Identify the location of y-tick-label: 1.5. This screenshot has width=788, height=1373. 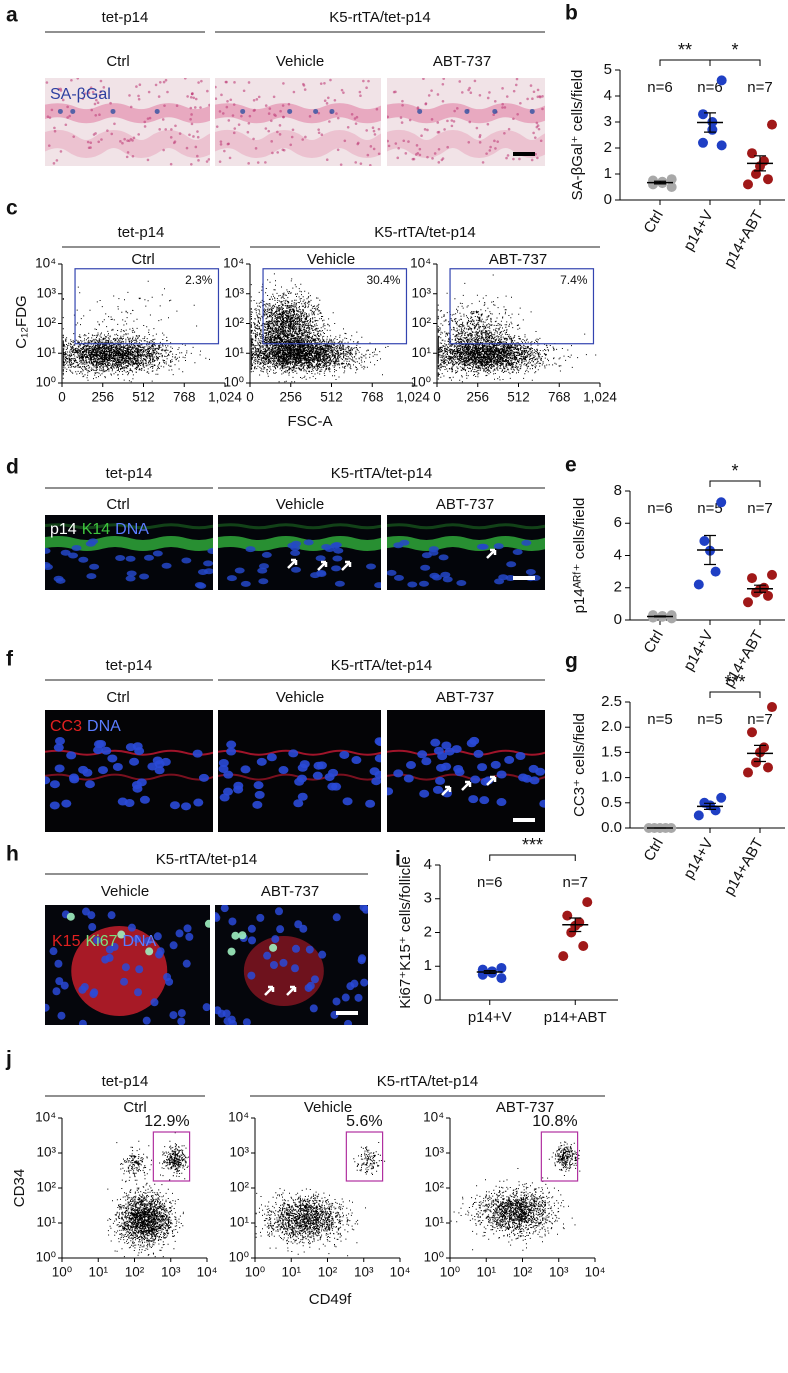
(611, 751).